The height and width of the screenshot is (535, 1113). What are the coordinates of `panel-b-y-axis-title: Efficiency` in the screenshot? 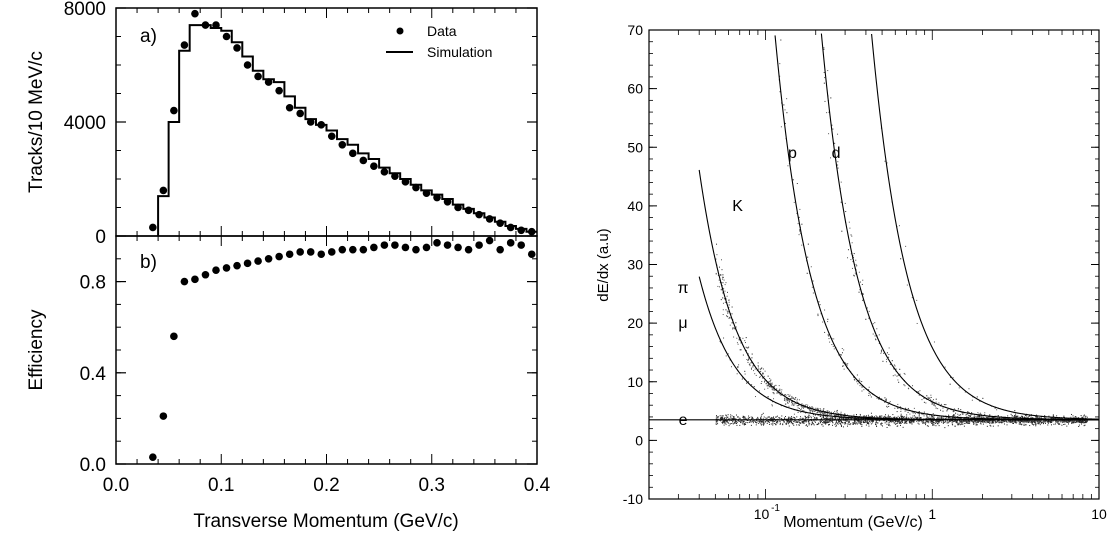 It's located at (36, 349).